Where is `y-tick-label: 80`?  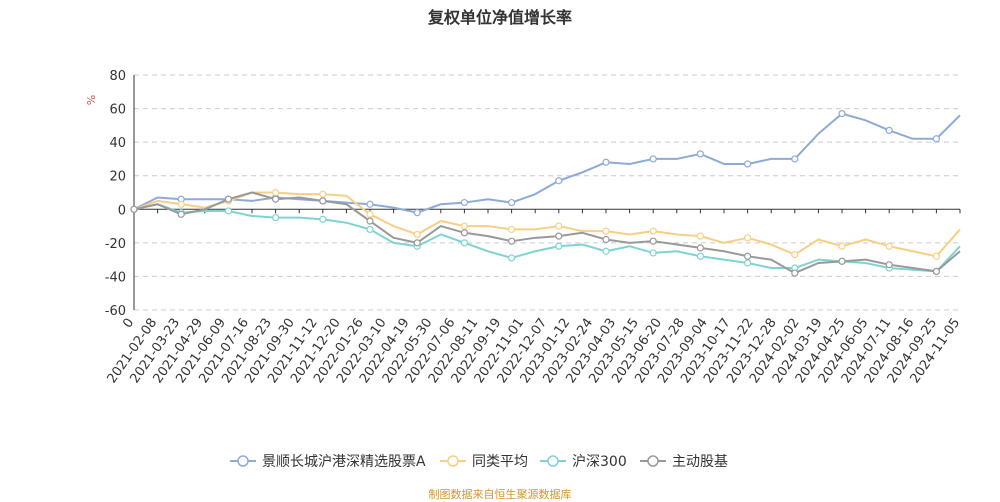
y-tick-label: 80 is located at coordinates (117, 76).